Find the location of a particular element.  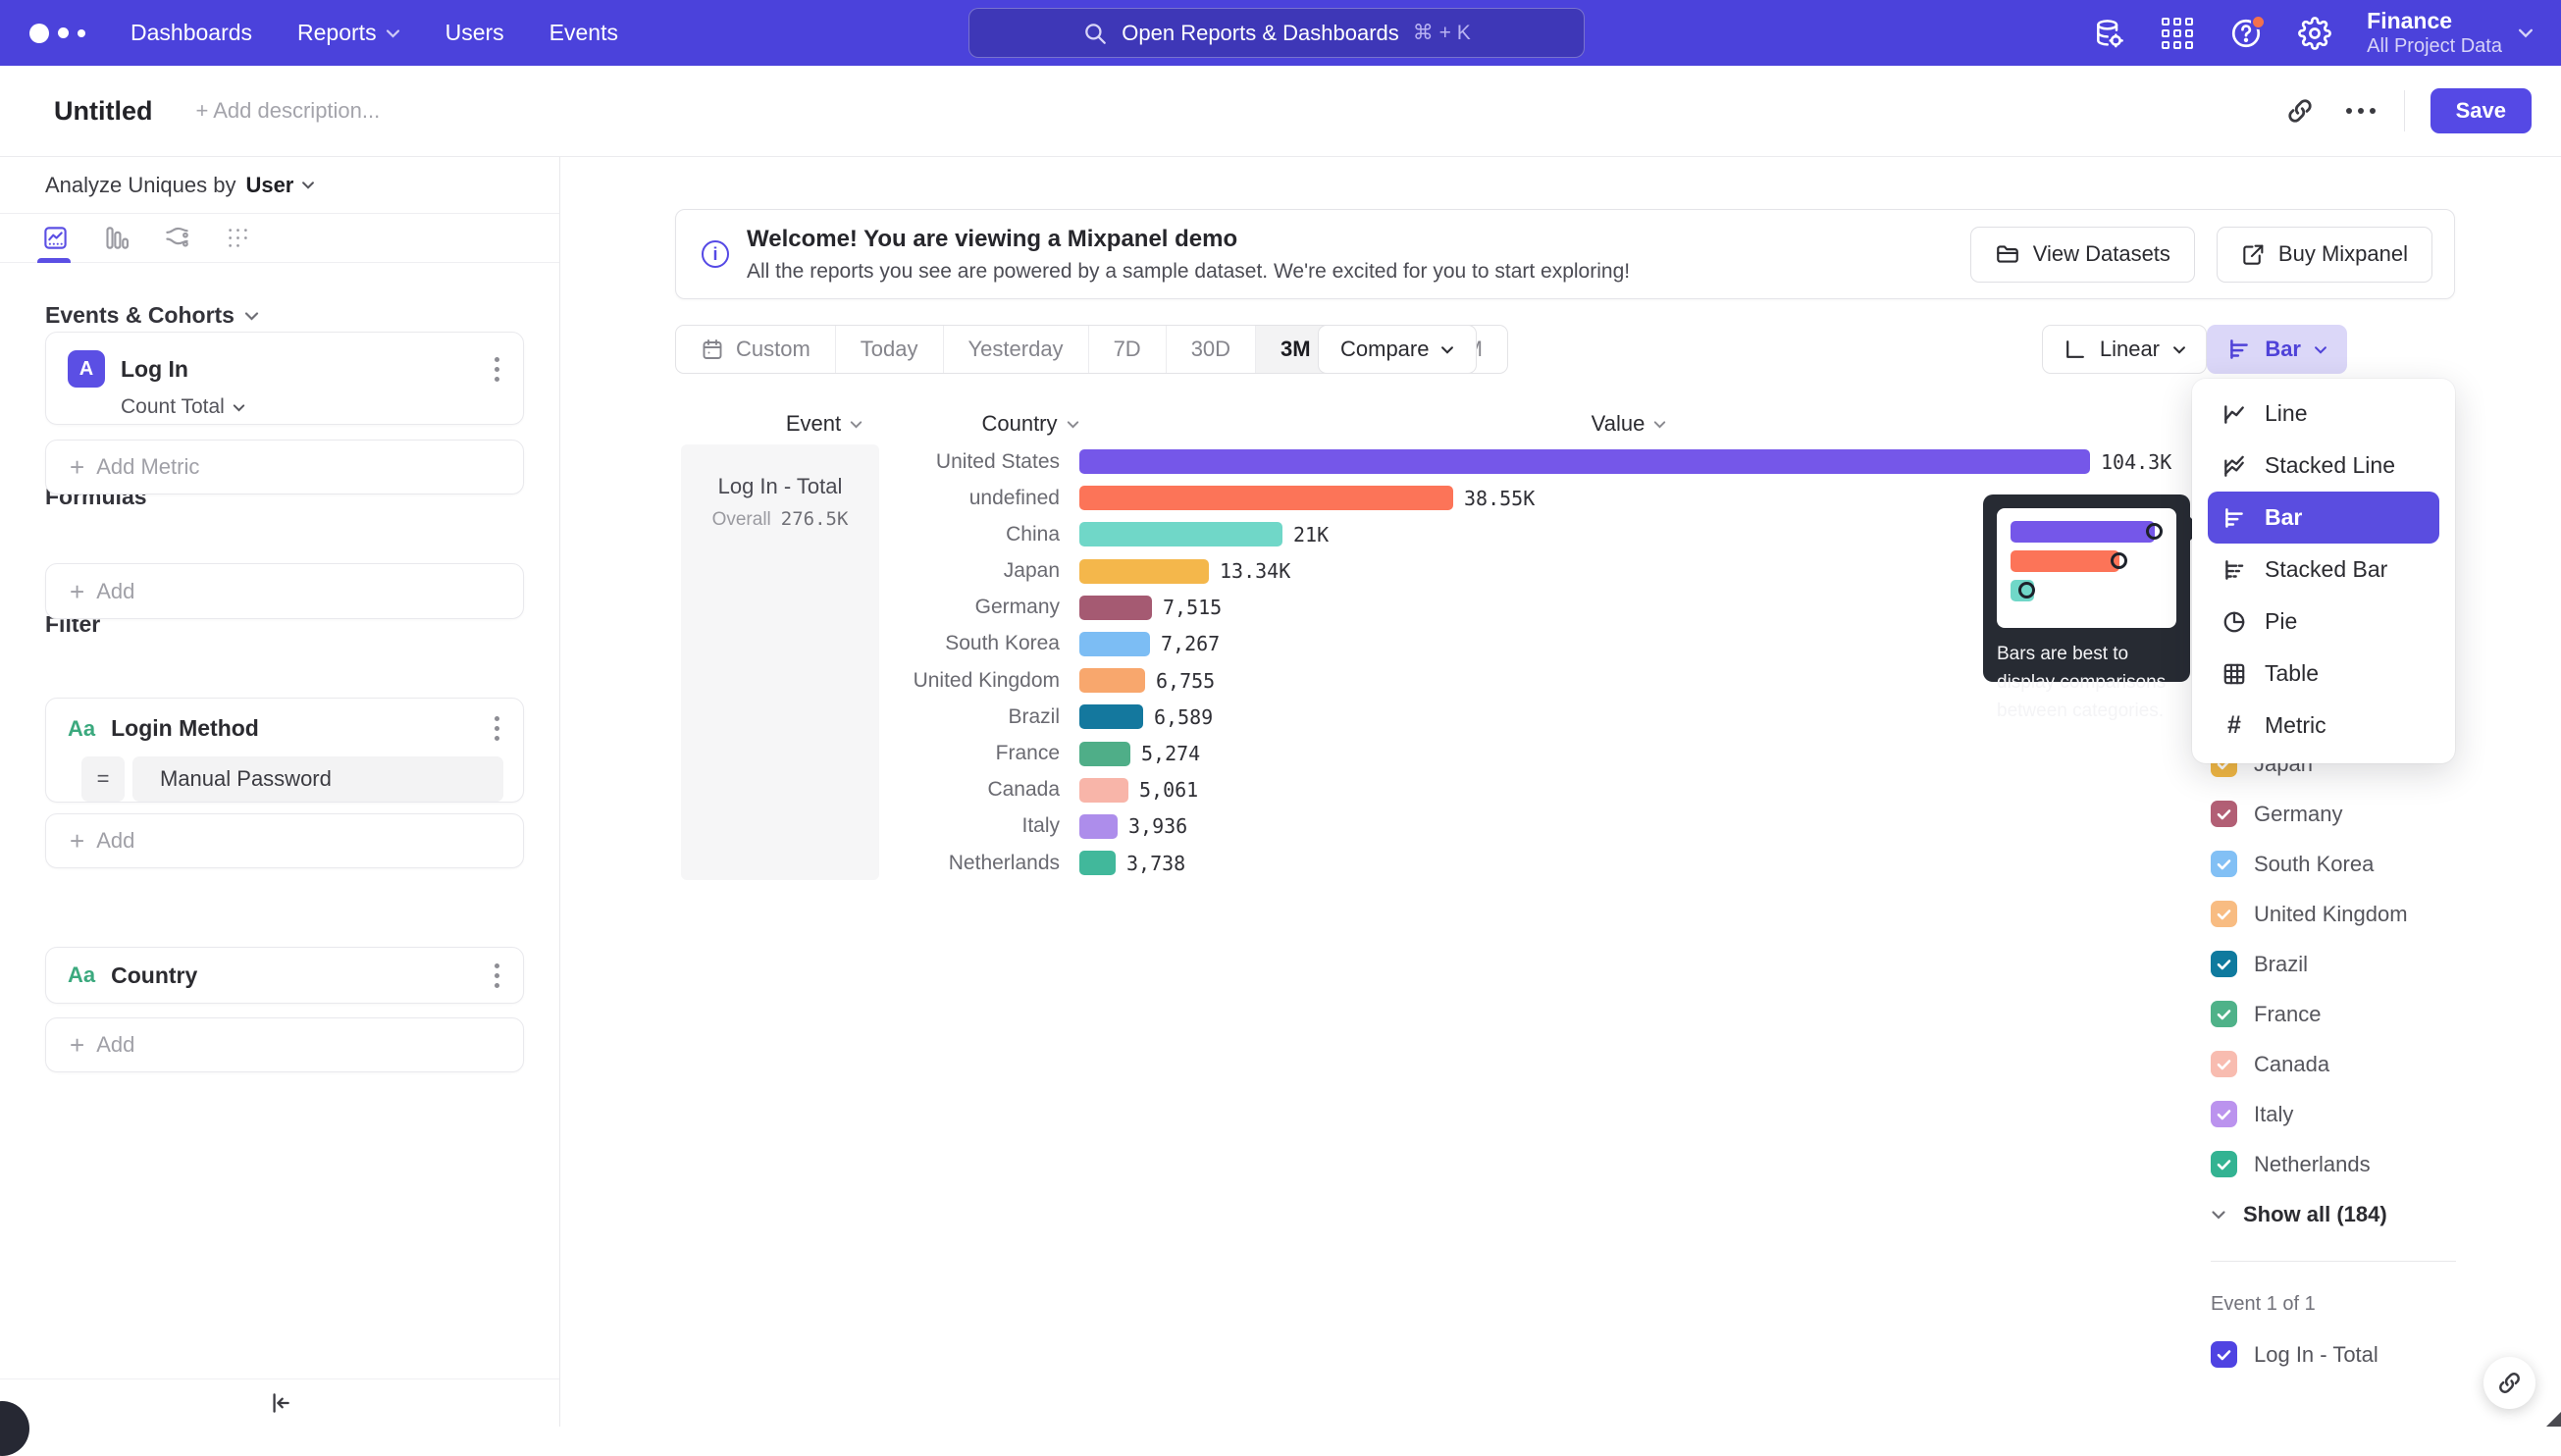

report-title: Untitled is located at coordinates (103, 110).